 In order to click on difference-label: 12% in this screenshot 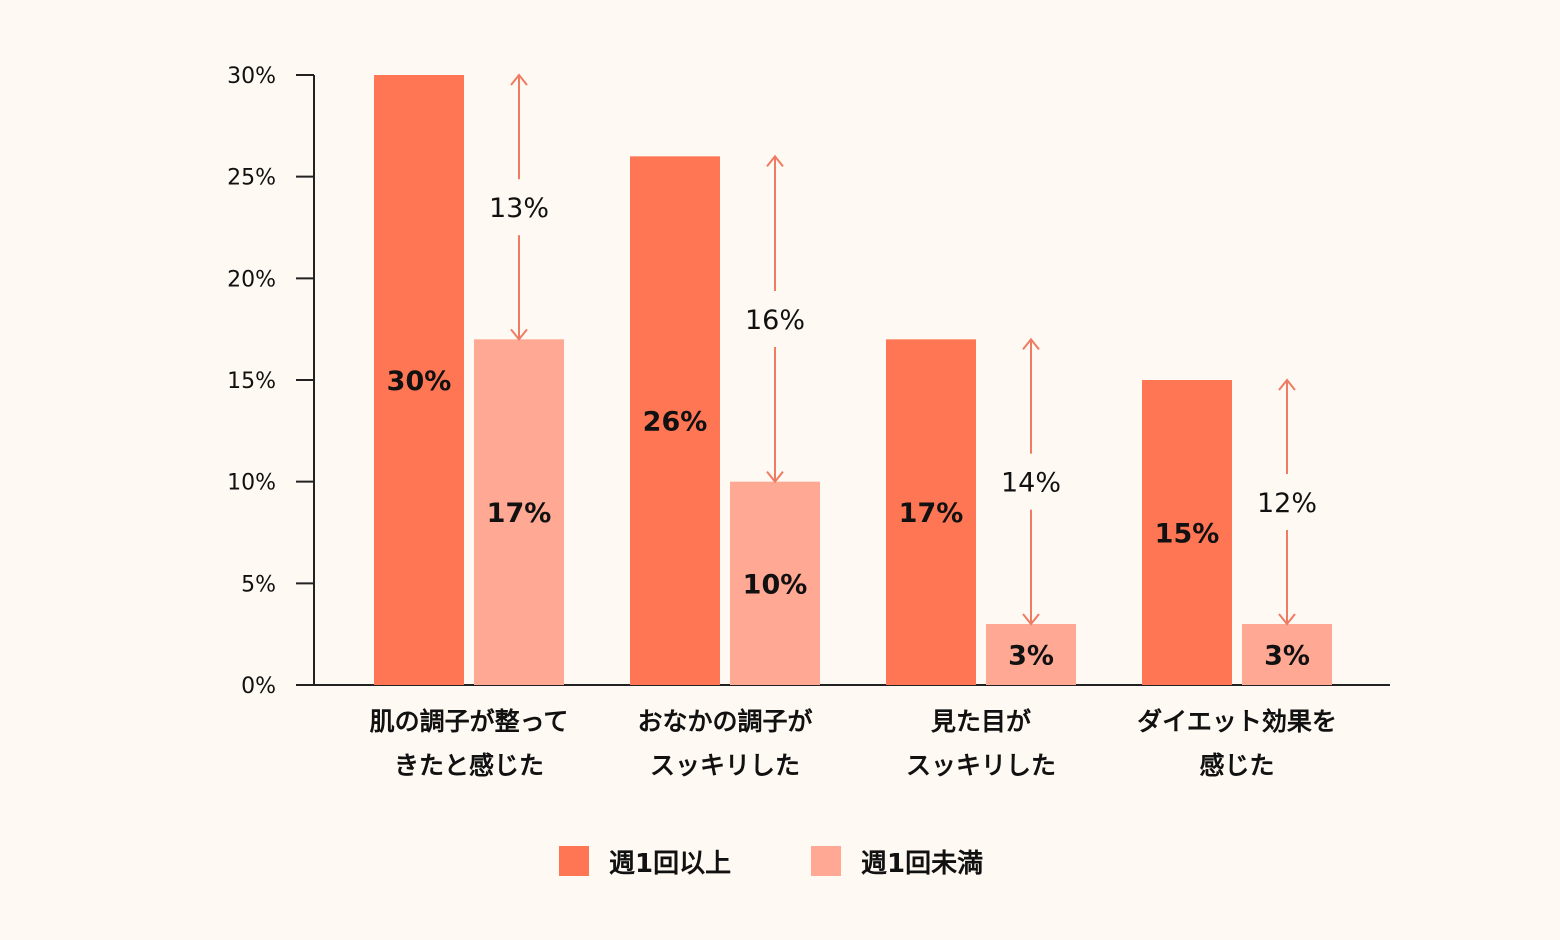, I will do `click(1287, 503)`.